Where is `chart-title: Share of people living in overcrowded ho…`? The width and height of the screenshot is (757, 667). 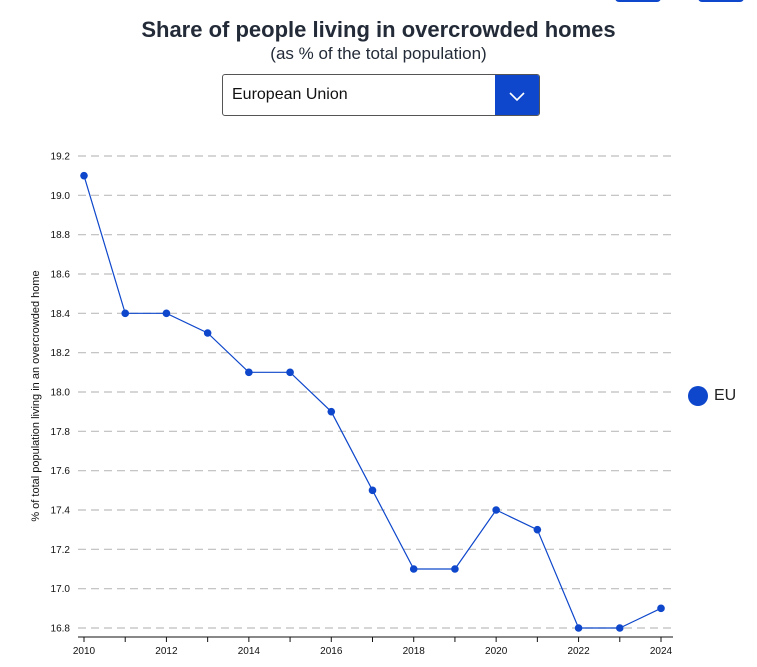
chart-title: Share of people living in overcrowded ho… is located at coordinates (378, 29).